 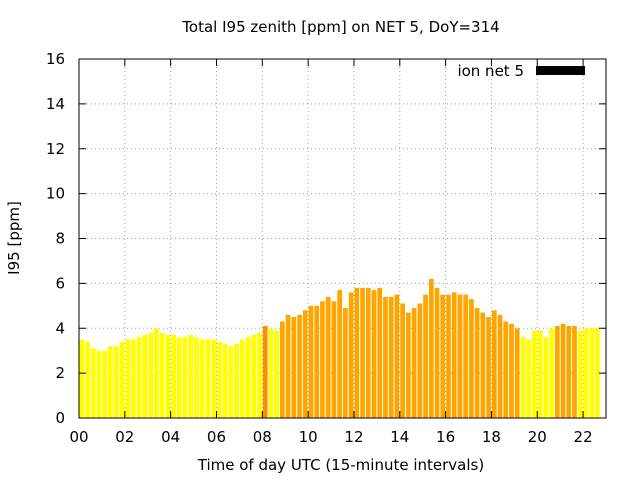 I want to click on y-tick-label: 14, so click(x=55, y=104).